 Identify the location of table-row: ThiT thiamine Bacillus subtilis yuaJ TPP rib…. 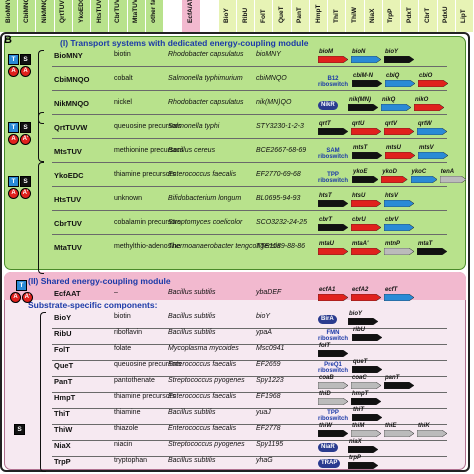
(237, 414).